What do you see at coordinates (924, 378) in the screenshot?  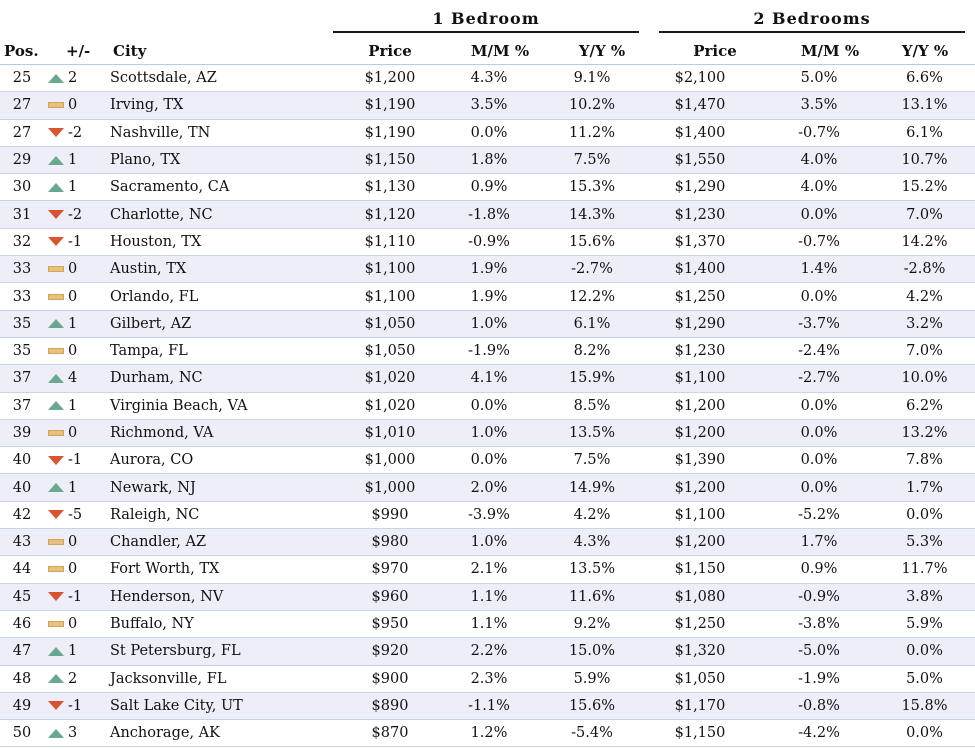 I see `cell-yy-2br: 10.0%` at bounding box center [924, 378].